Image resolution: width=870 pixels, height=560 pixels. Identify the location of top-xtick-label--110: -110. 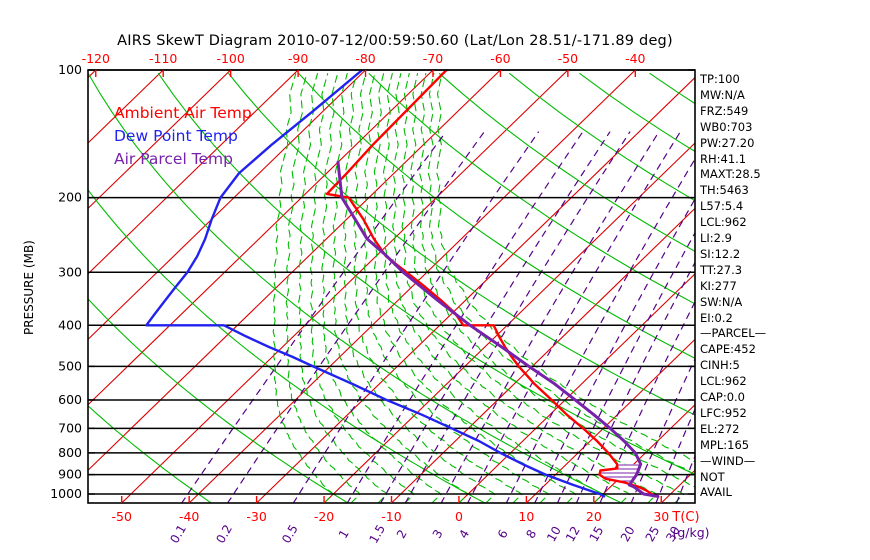
(163, 58).